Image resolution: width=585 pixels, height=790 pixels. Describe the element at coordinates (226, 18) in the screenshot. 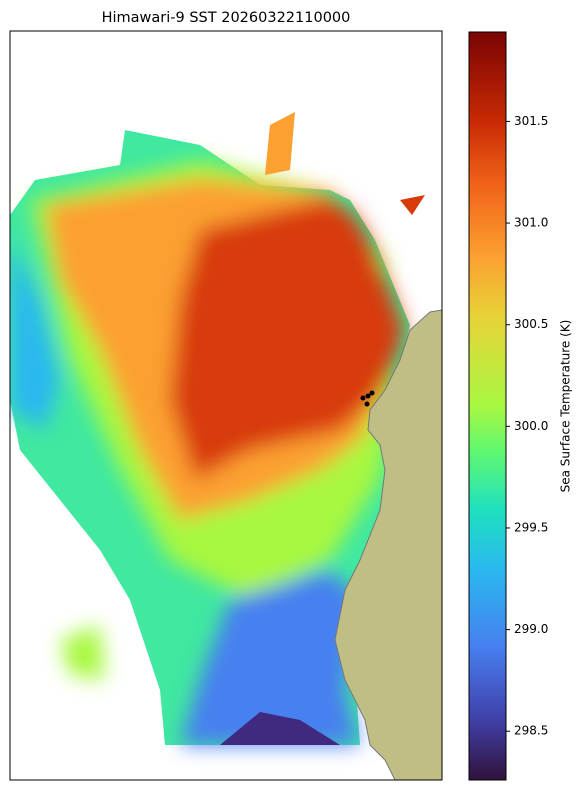

I see `map-title: Himawari-9 SST 20260322110000` at that location.